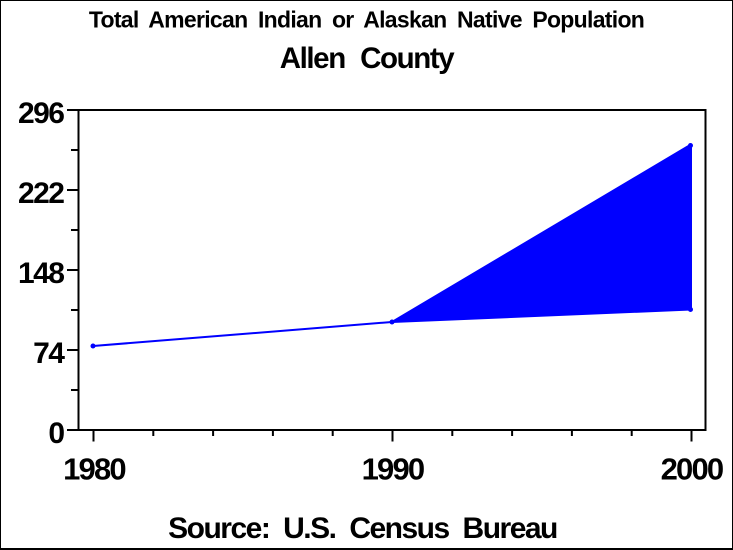 The image size is (733, 550). I want to click on svg-text: 0, so click(56, 433).